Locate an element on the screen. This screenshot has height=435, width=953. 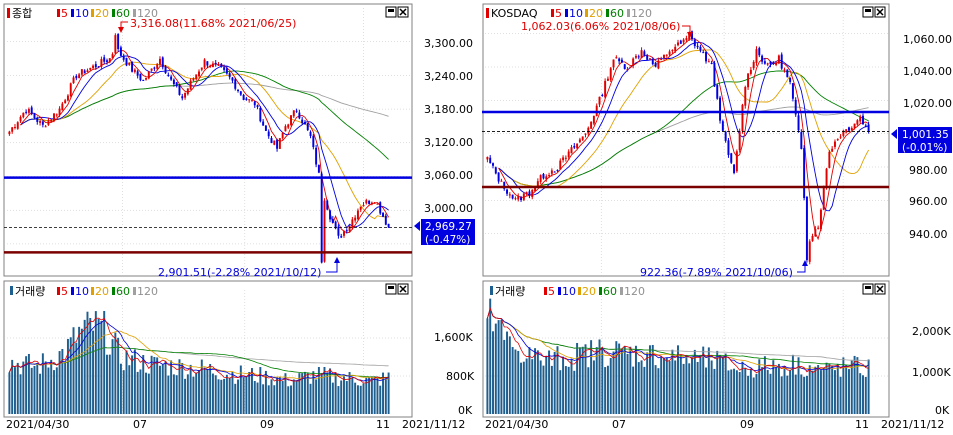
kosdaq-volume-title: 거래량 is located at coordinates (510, 291).